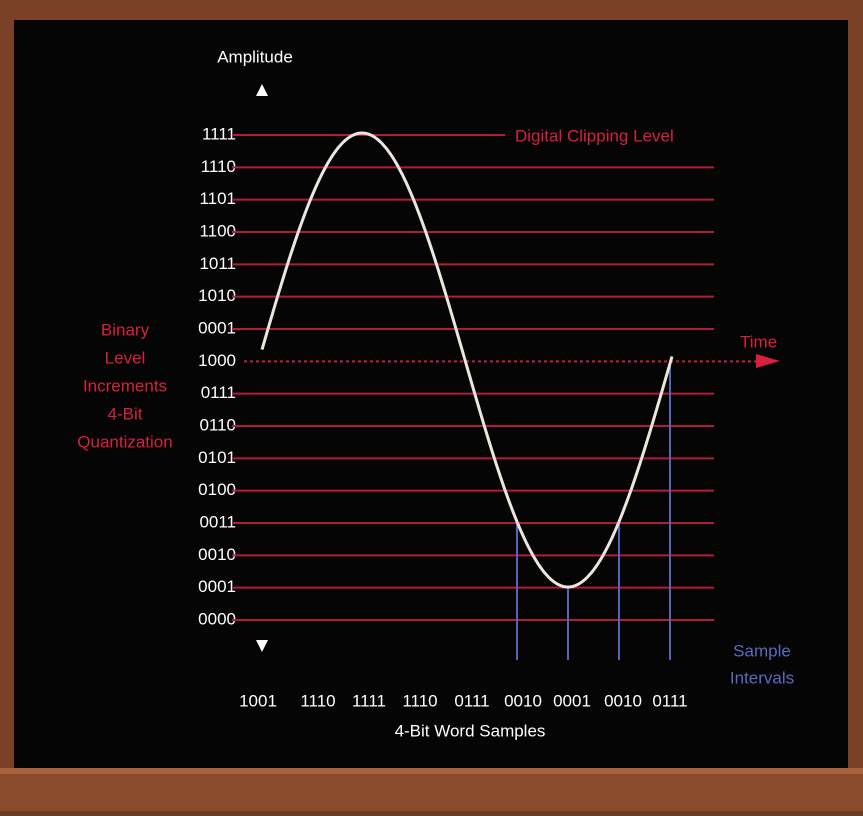  I want to click on level-label: 1100, so click(217, 230).